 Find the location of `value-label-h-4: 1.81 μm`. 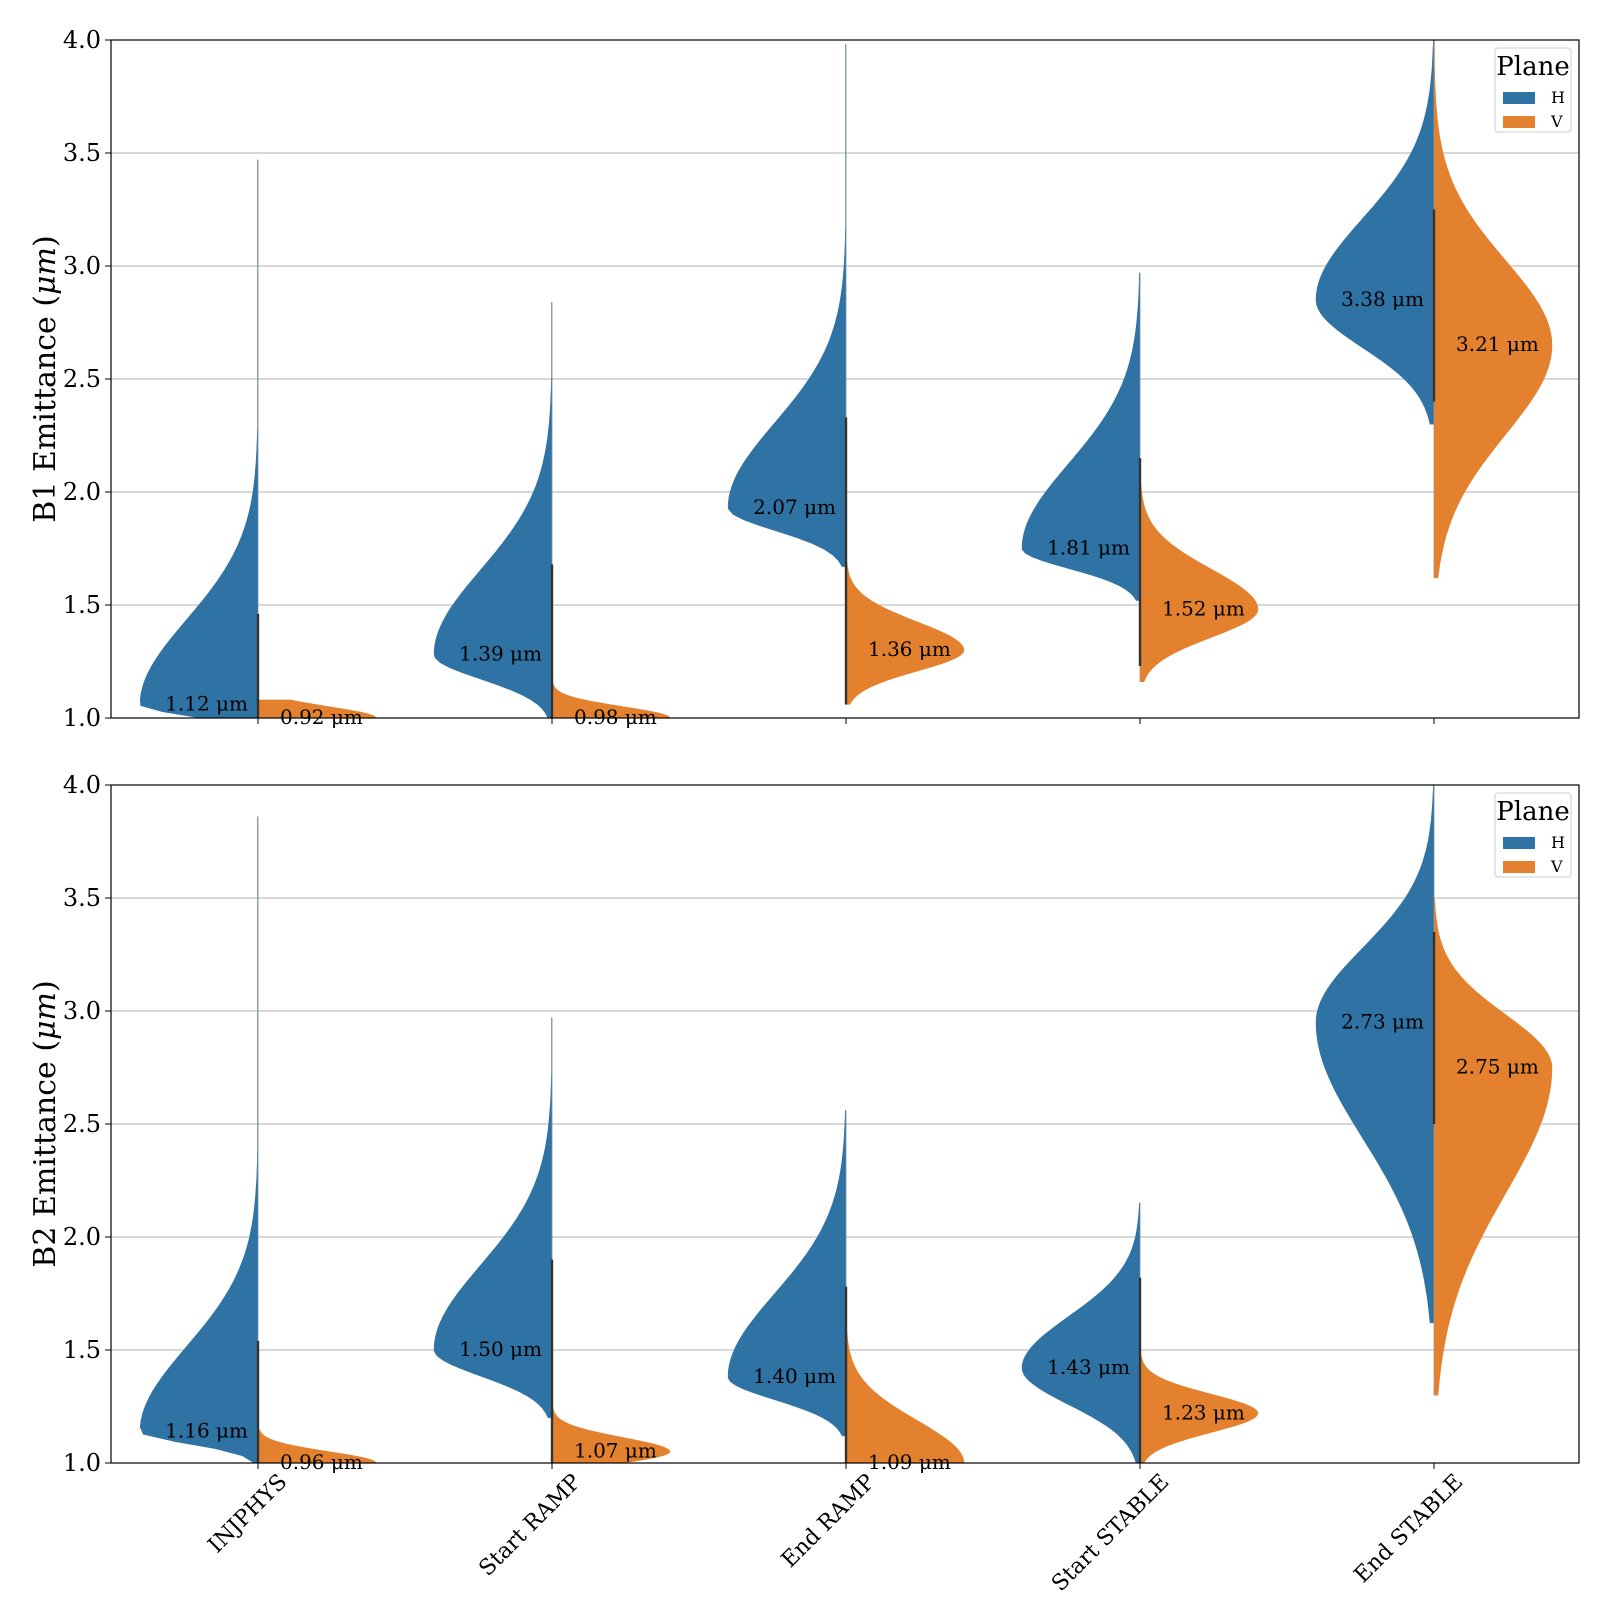

value-label-h-4: 1.81 μm is located at coordinates (1088, 548).